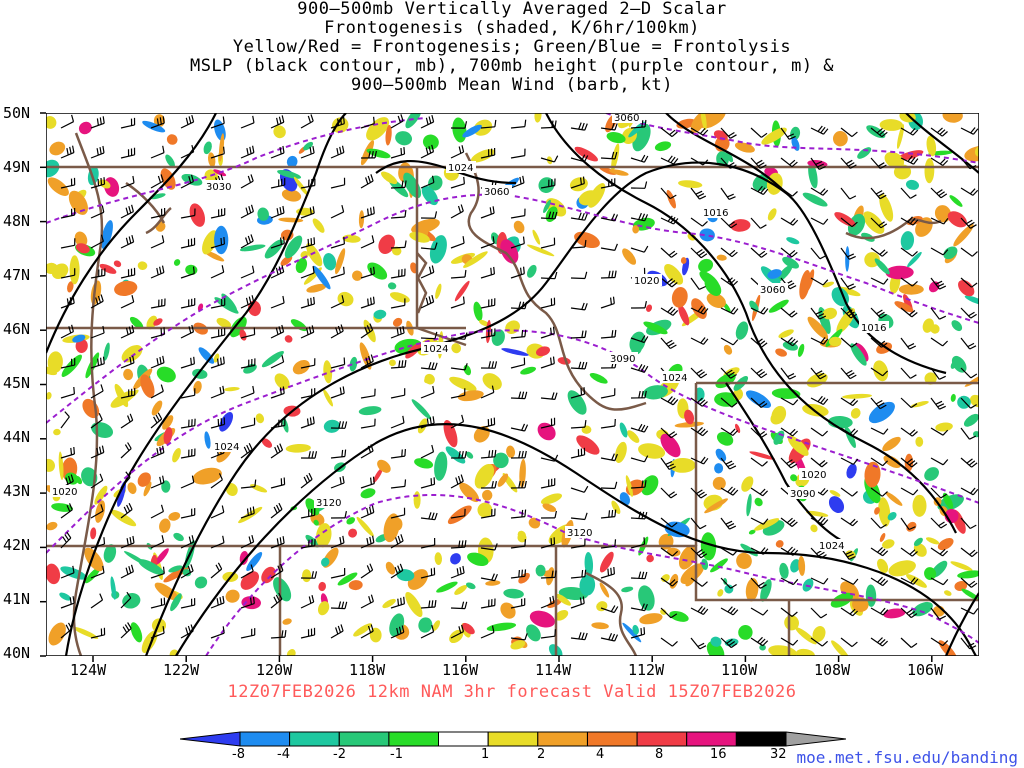 Image resolution: width=1024 pixels, height=768 pixels. Describe the element at coordinates (88, 670) in the screenshot. I see `lon-label: 124W` at that location.